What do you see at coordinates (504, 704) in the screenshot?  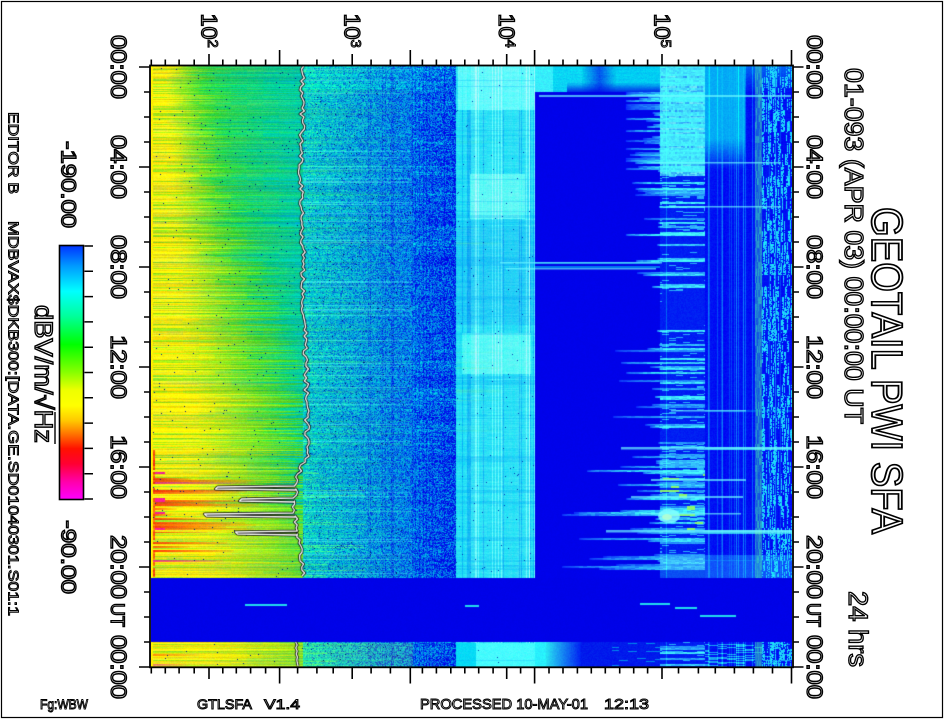 I see `svg-text: PROCESSED 10-MAY-01` at bounding box center [504, 704].